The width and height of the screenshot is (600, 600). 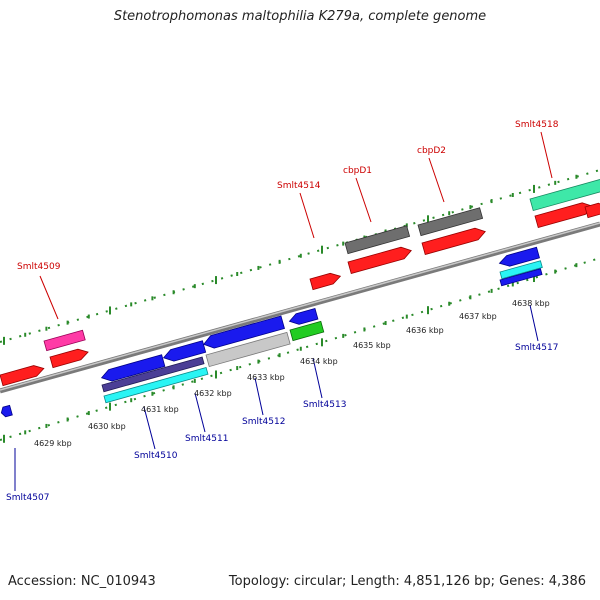 I want to click on kbp-label: 4633 kbp, so click(x=266, y=377).